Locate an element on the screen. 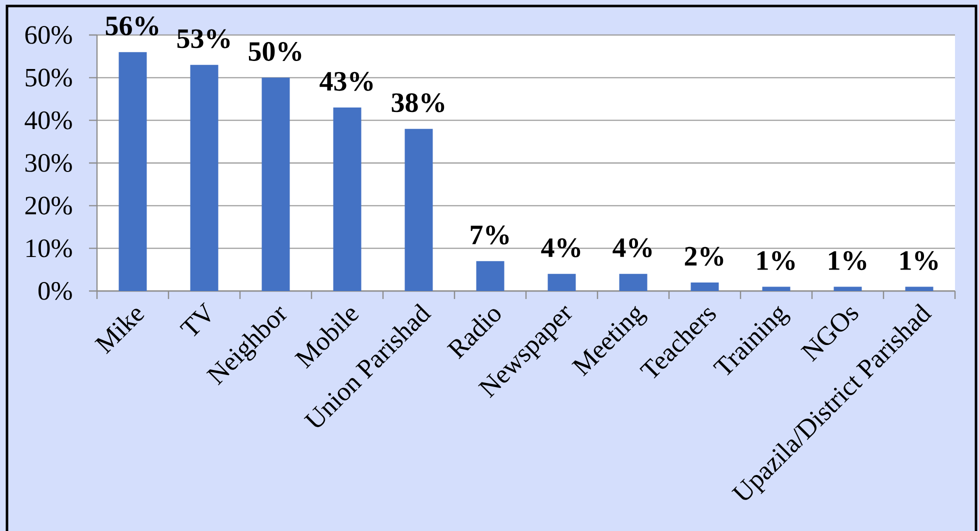 The image size is (979, 531). y-tick-label: 20% is located at coordinates (48, 205).